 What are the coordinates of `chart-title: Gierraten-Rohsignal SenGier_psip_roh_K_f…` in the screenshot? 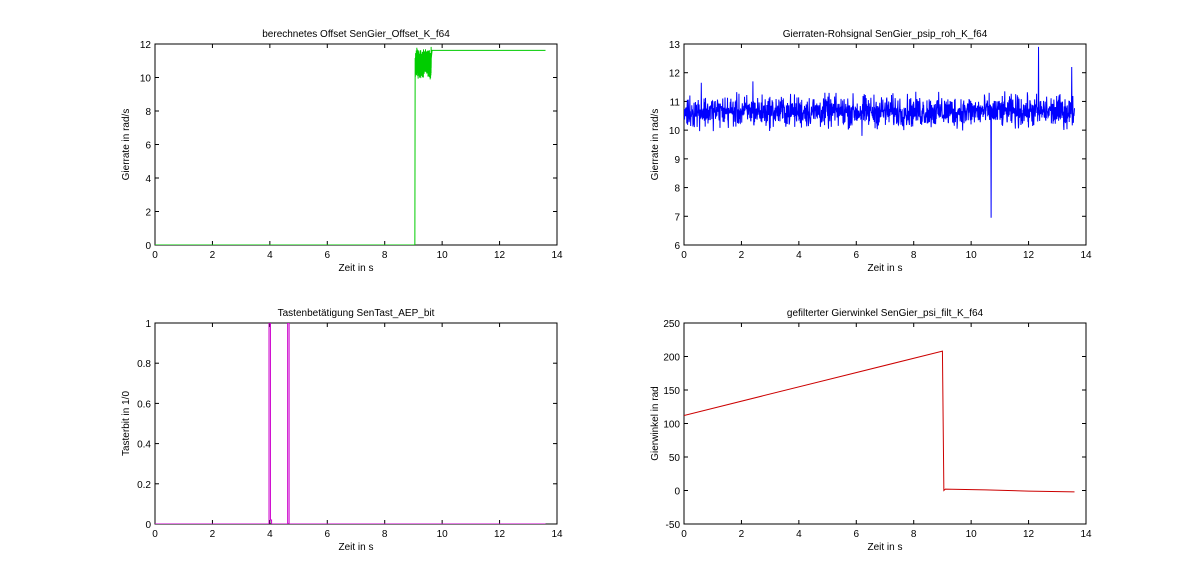 It's located at (885, 34).